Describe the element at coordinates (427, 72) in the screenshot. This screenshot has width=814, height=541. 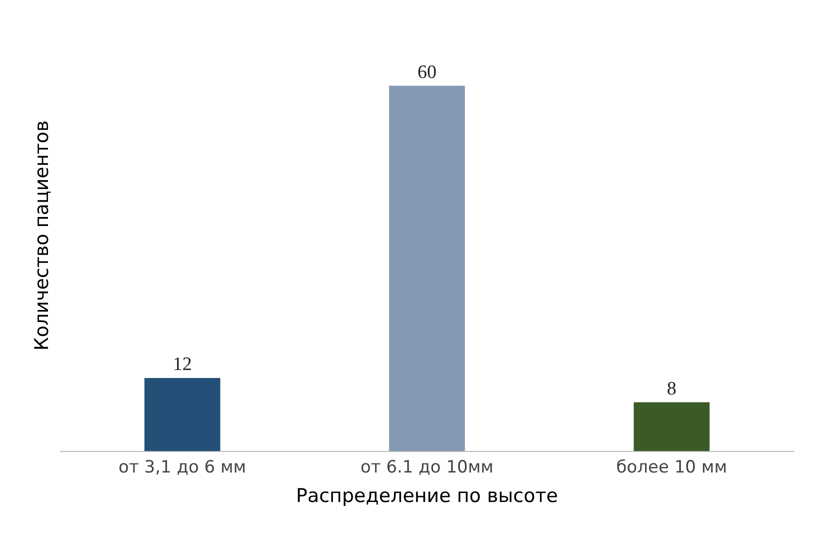
I see `data-label: 60` at that location.